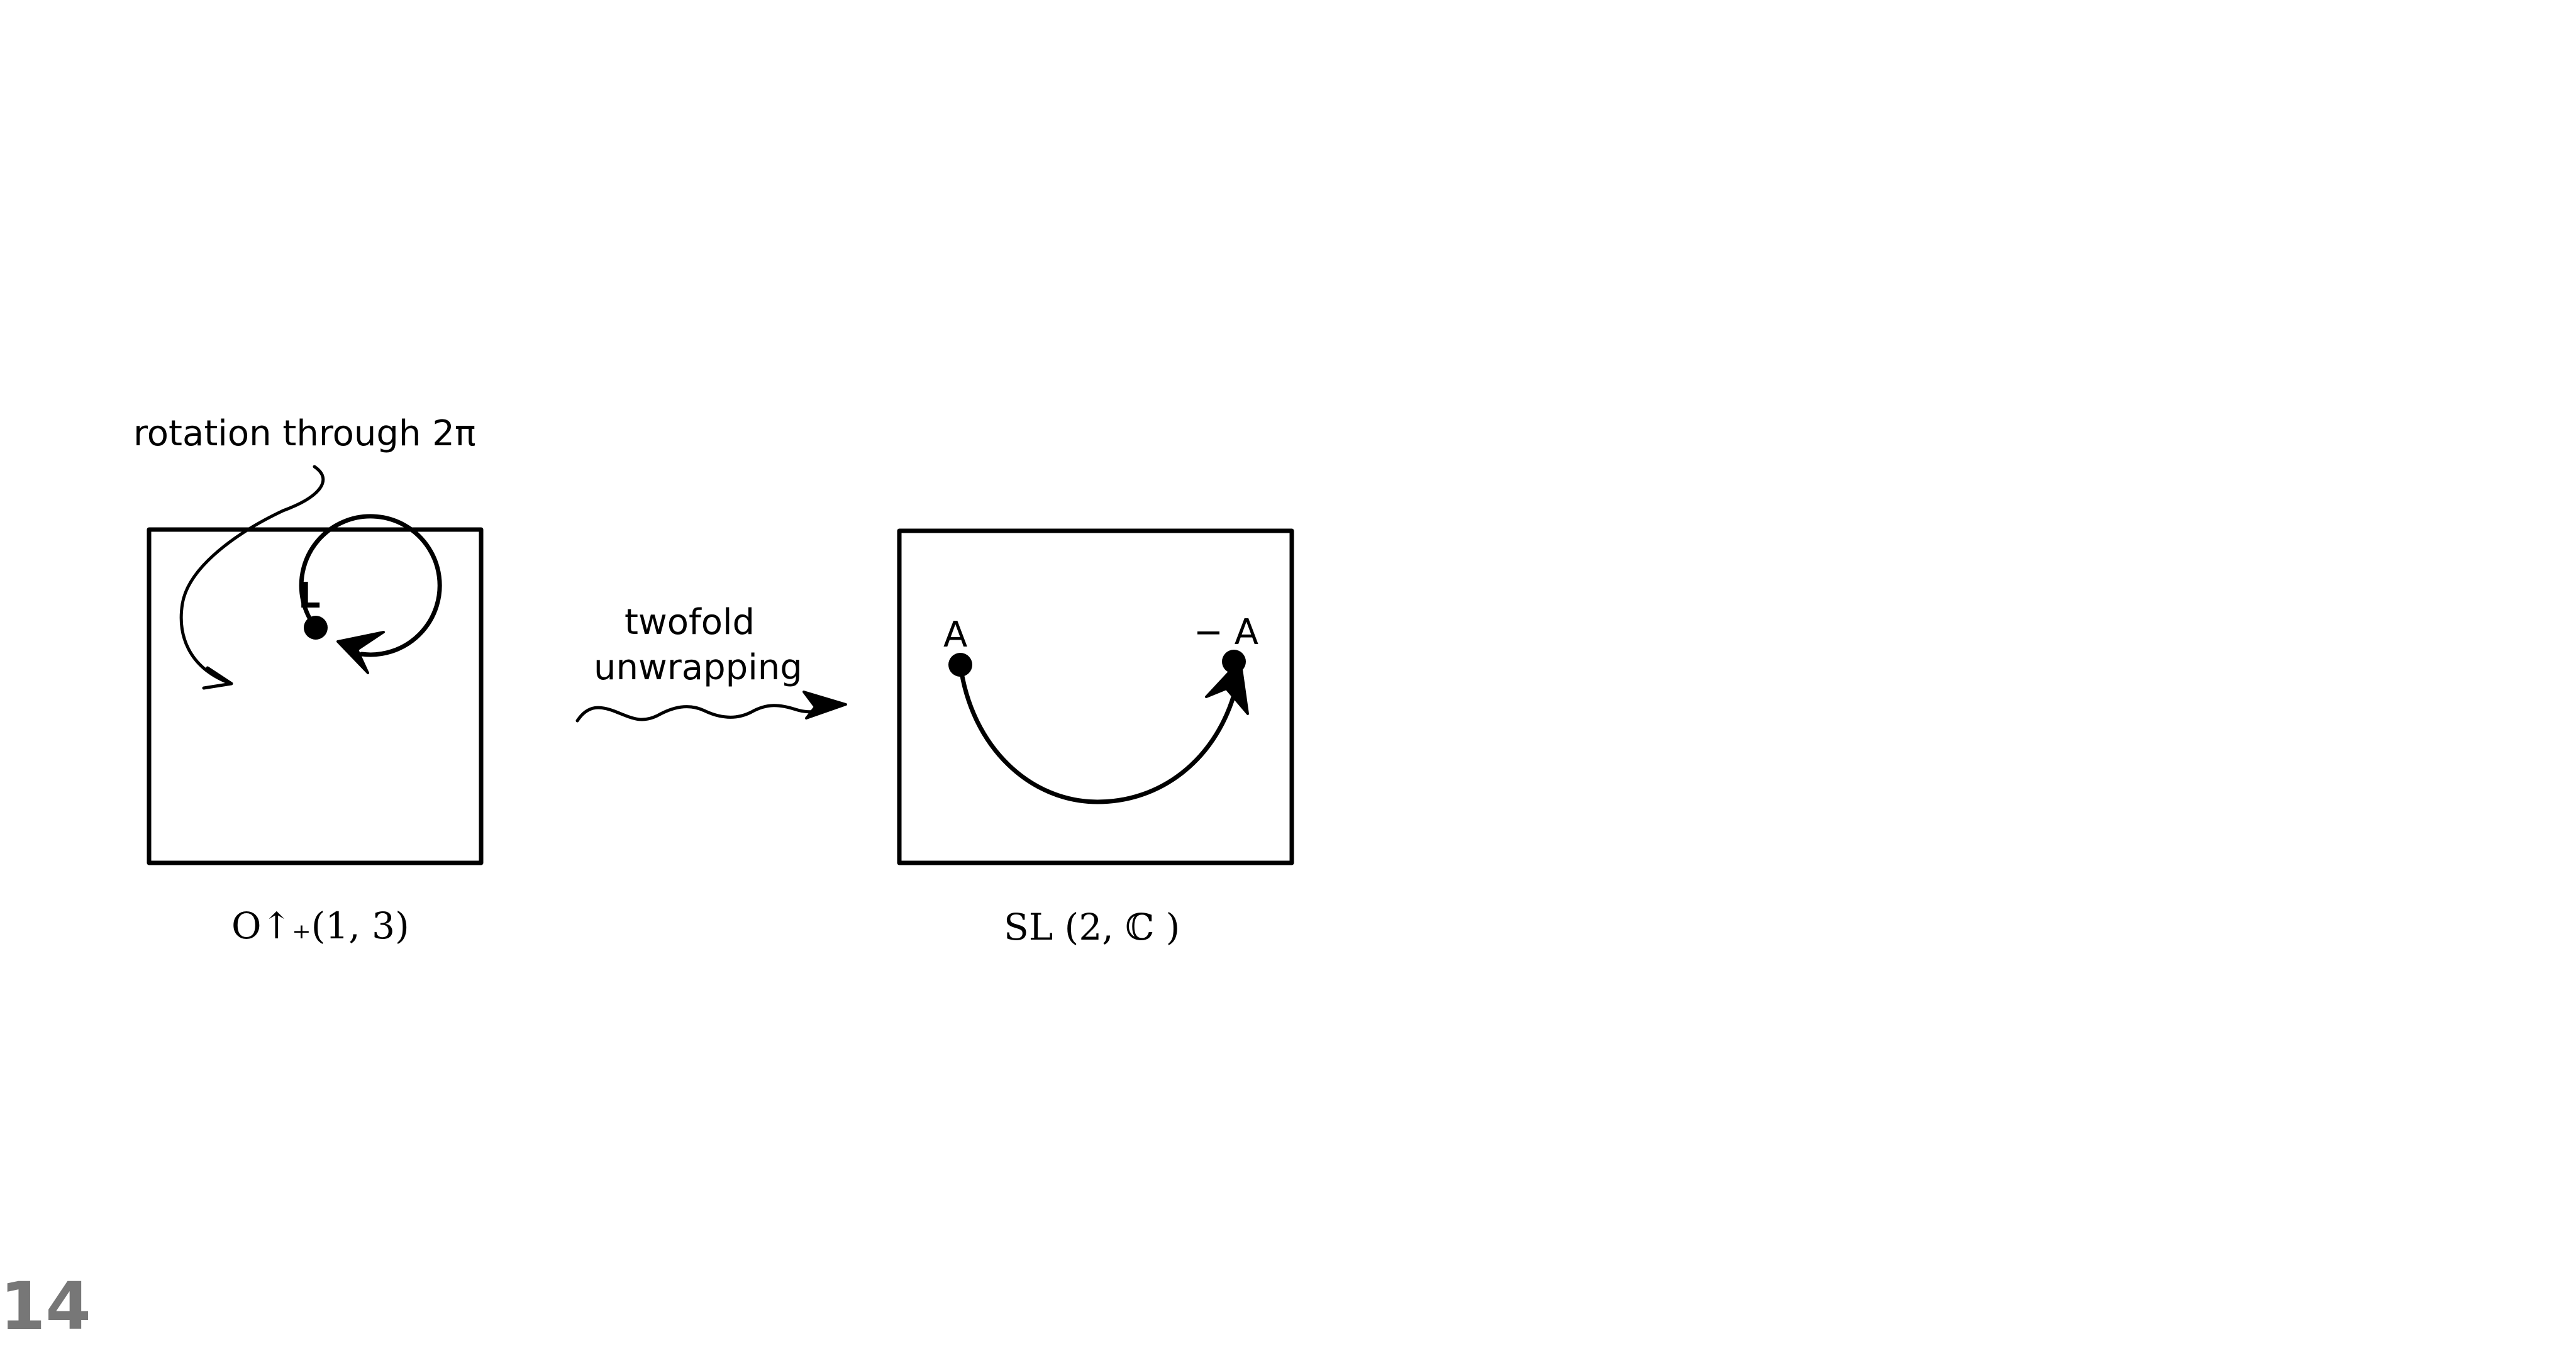 This screenshot has width=2576, height=1361. Describe the element at coordinates (824, 705) in the screenshot. I see `wavy-arrow-head` at that location.